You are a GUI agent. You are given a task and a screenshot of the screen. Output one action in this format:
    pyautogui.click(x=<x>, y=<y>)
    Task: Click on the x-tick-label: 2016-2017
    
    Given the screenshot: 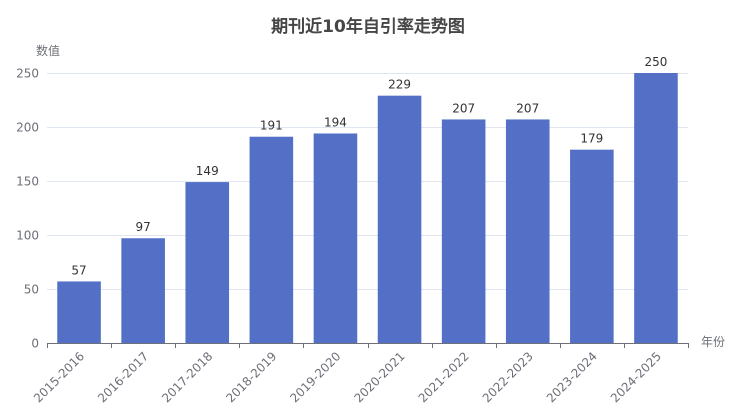 What is the action you would take?
    pyautogui.click(x=123, y=377)
    